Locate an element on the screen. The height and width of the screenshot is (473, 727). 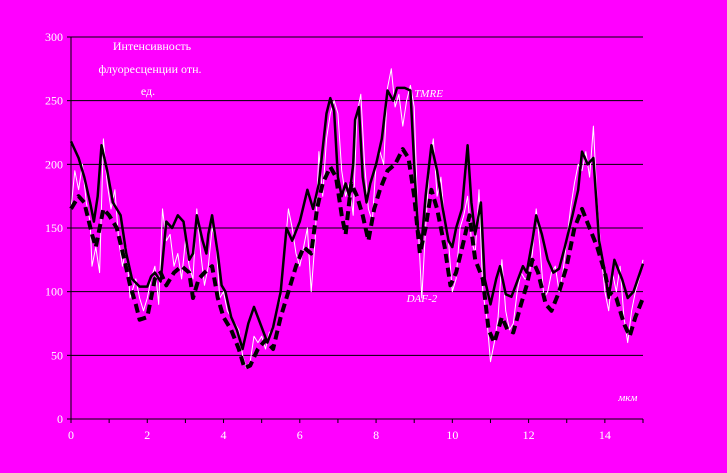
x-tick-label-10: 10 is located at coordinates (452, 435).